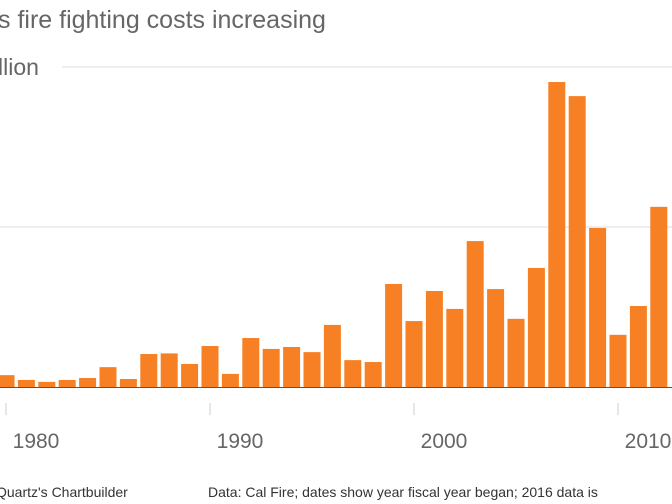 Image resolution: width=672 pixels, height=504 pixels. I want to click on bar-1998, so click(373, 374).